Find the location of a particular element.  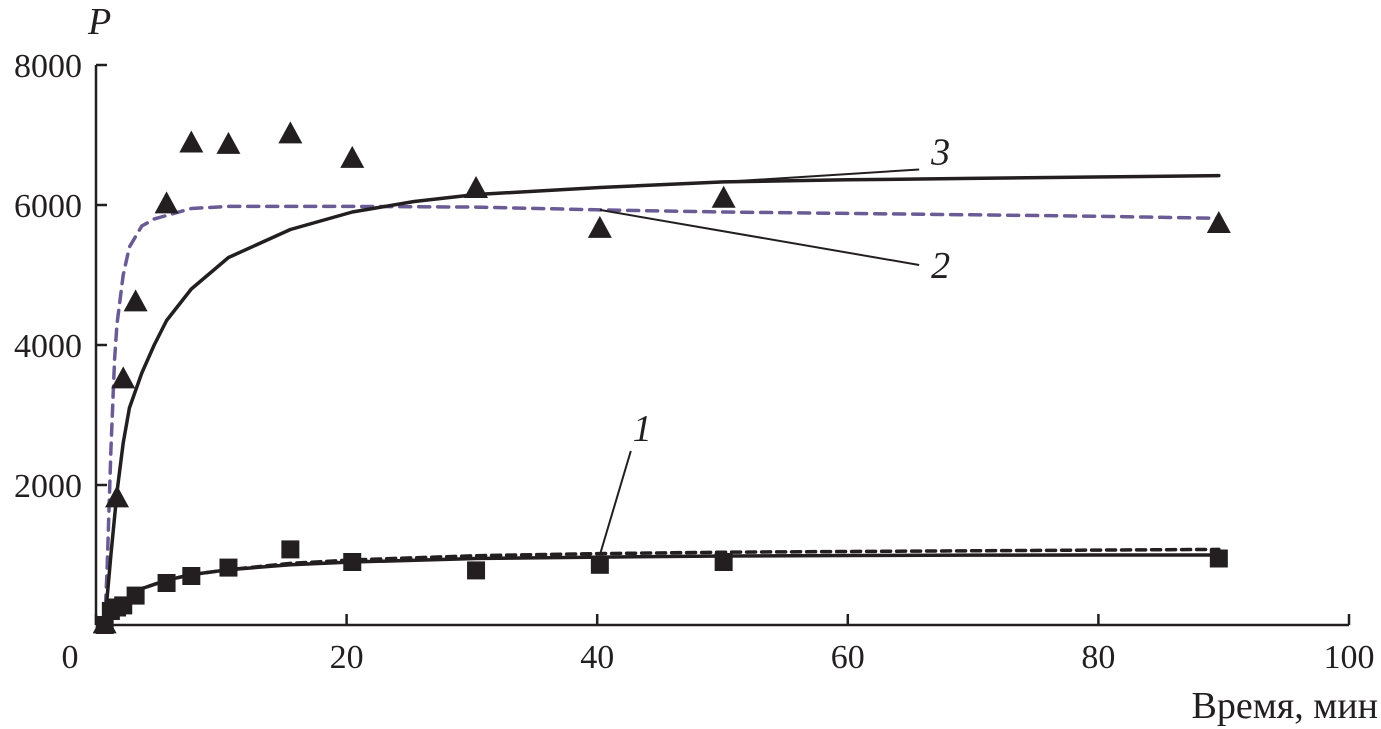

y-tick-label: 4000 is located at coordinates (48, 346).